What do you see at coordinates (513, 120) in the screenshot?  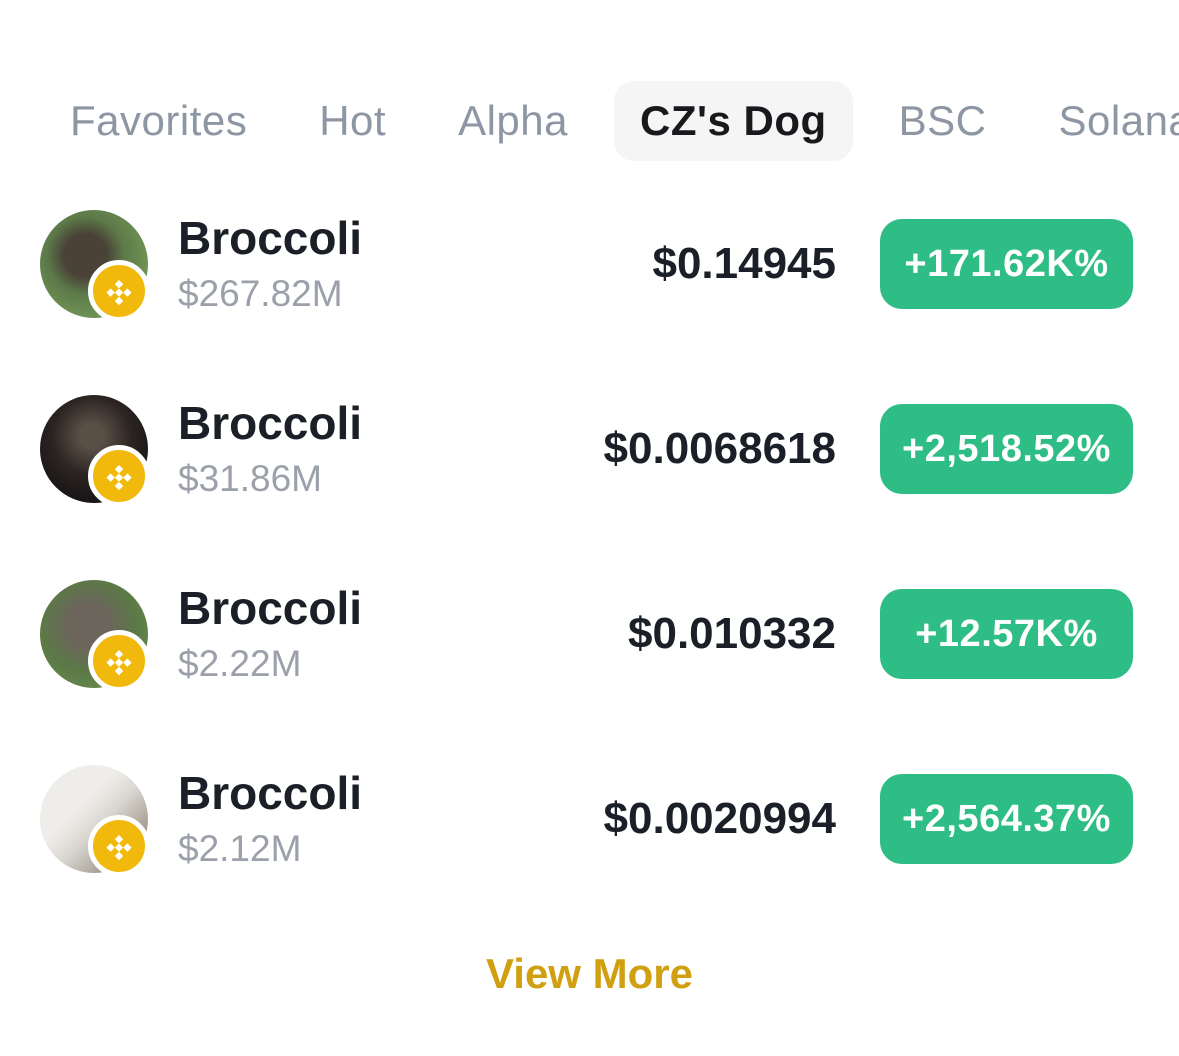 I see `tab-alpha: Alpha` at bounding box center [513, 120].